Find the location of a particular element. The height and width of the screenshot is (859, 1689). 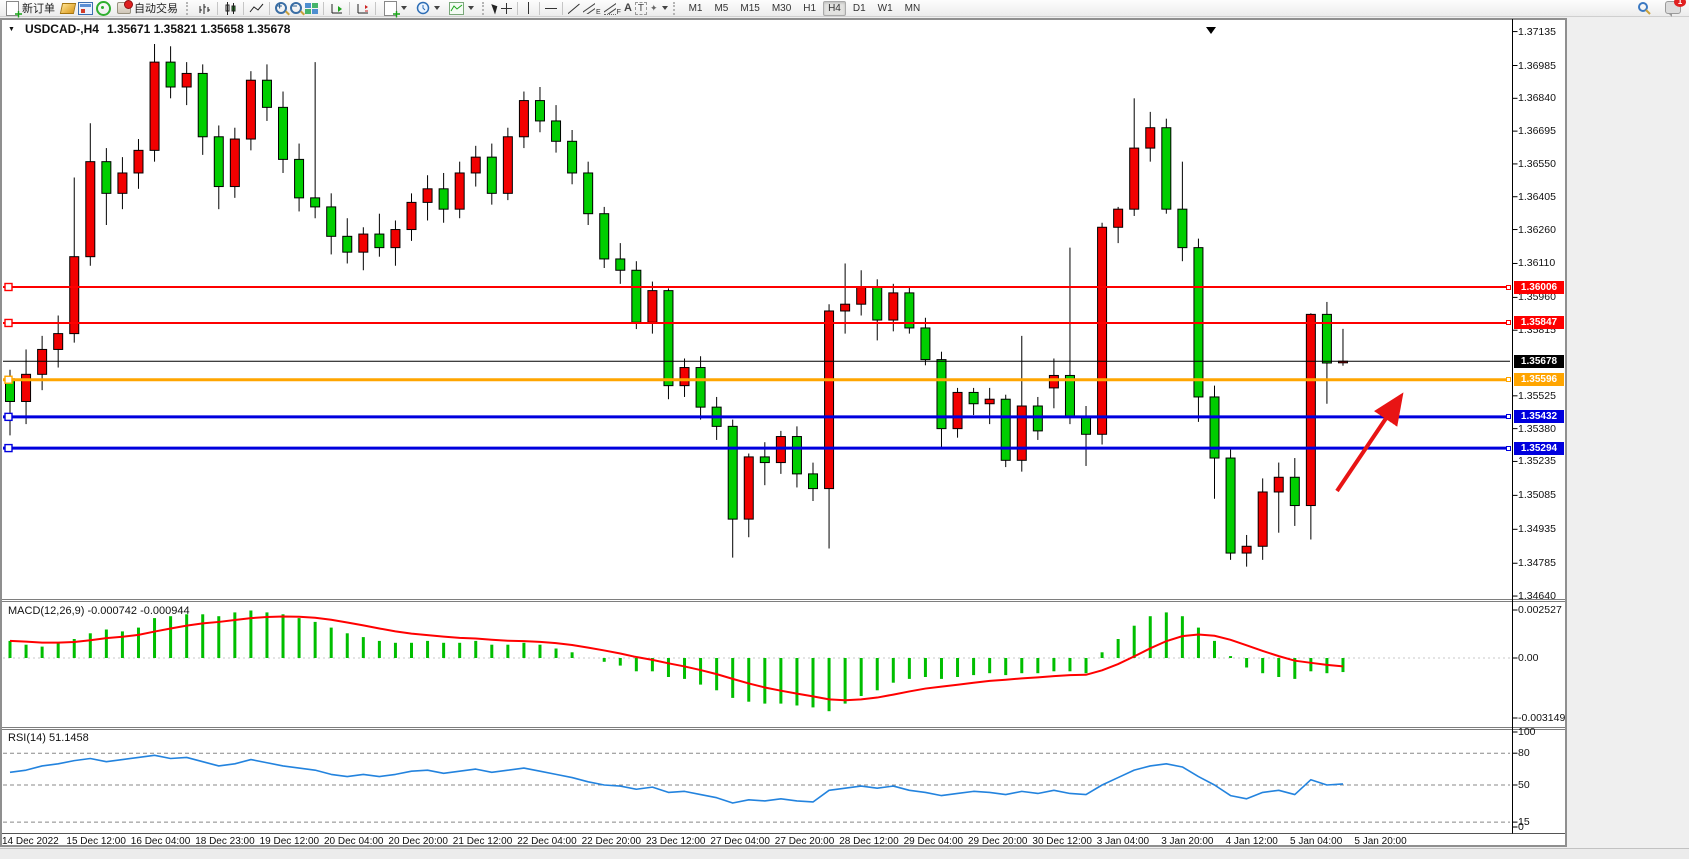

candlestick-button is located at coordinates (230, 8).